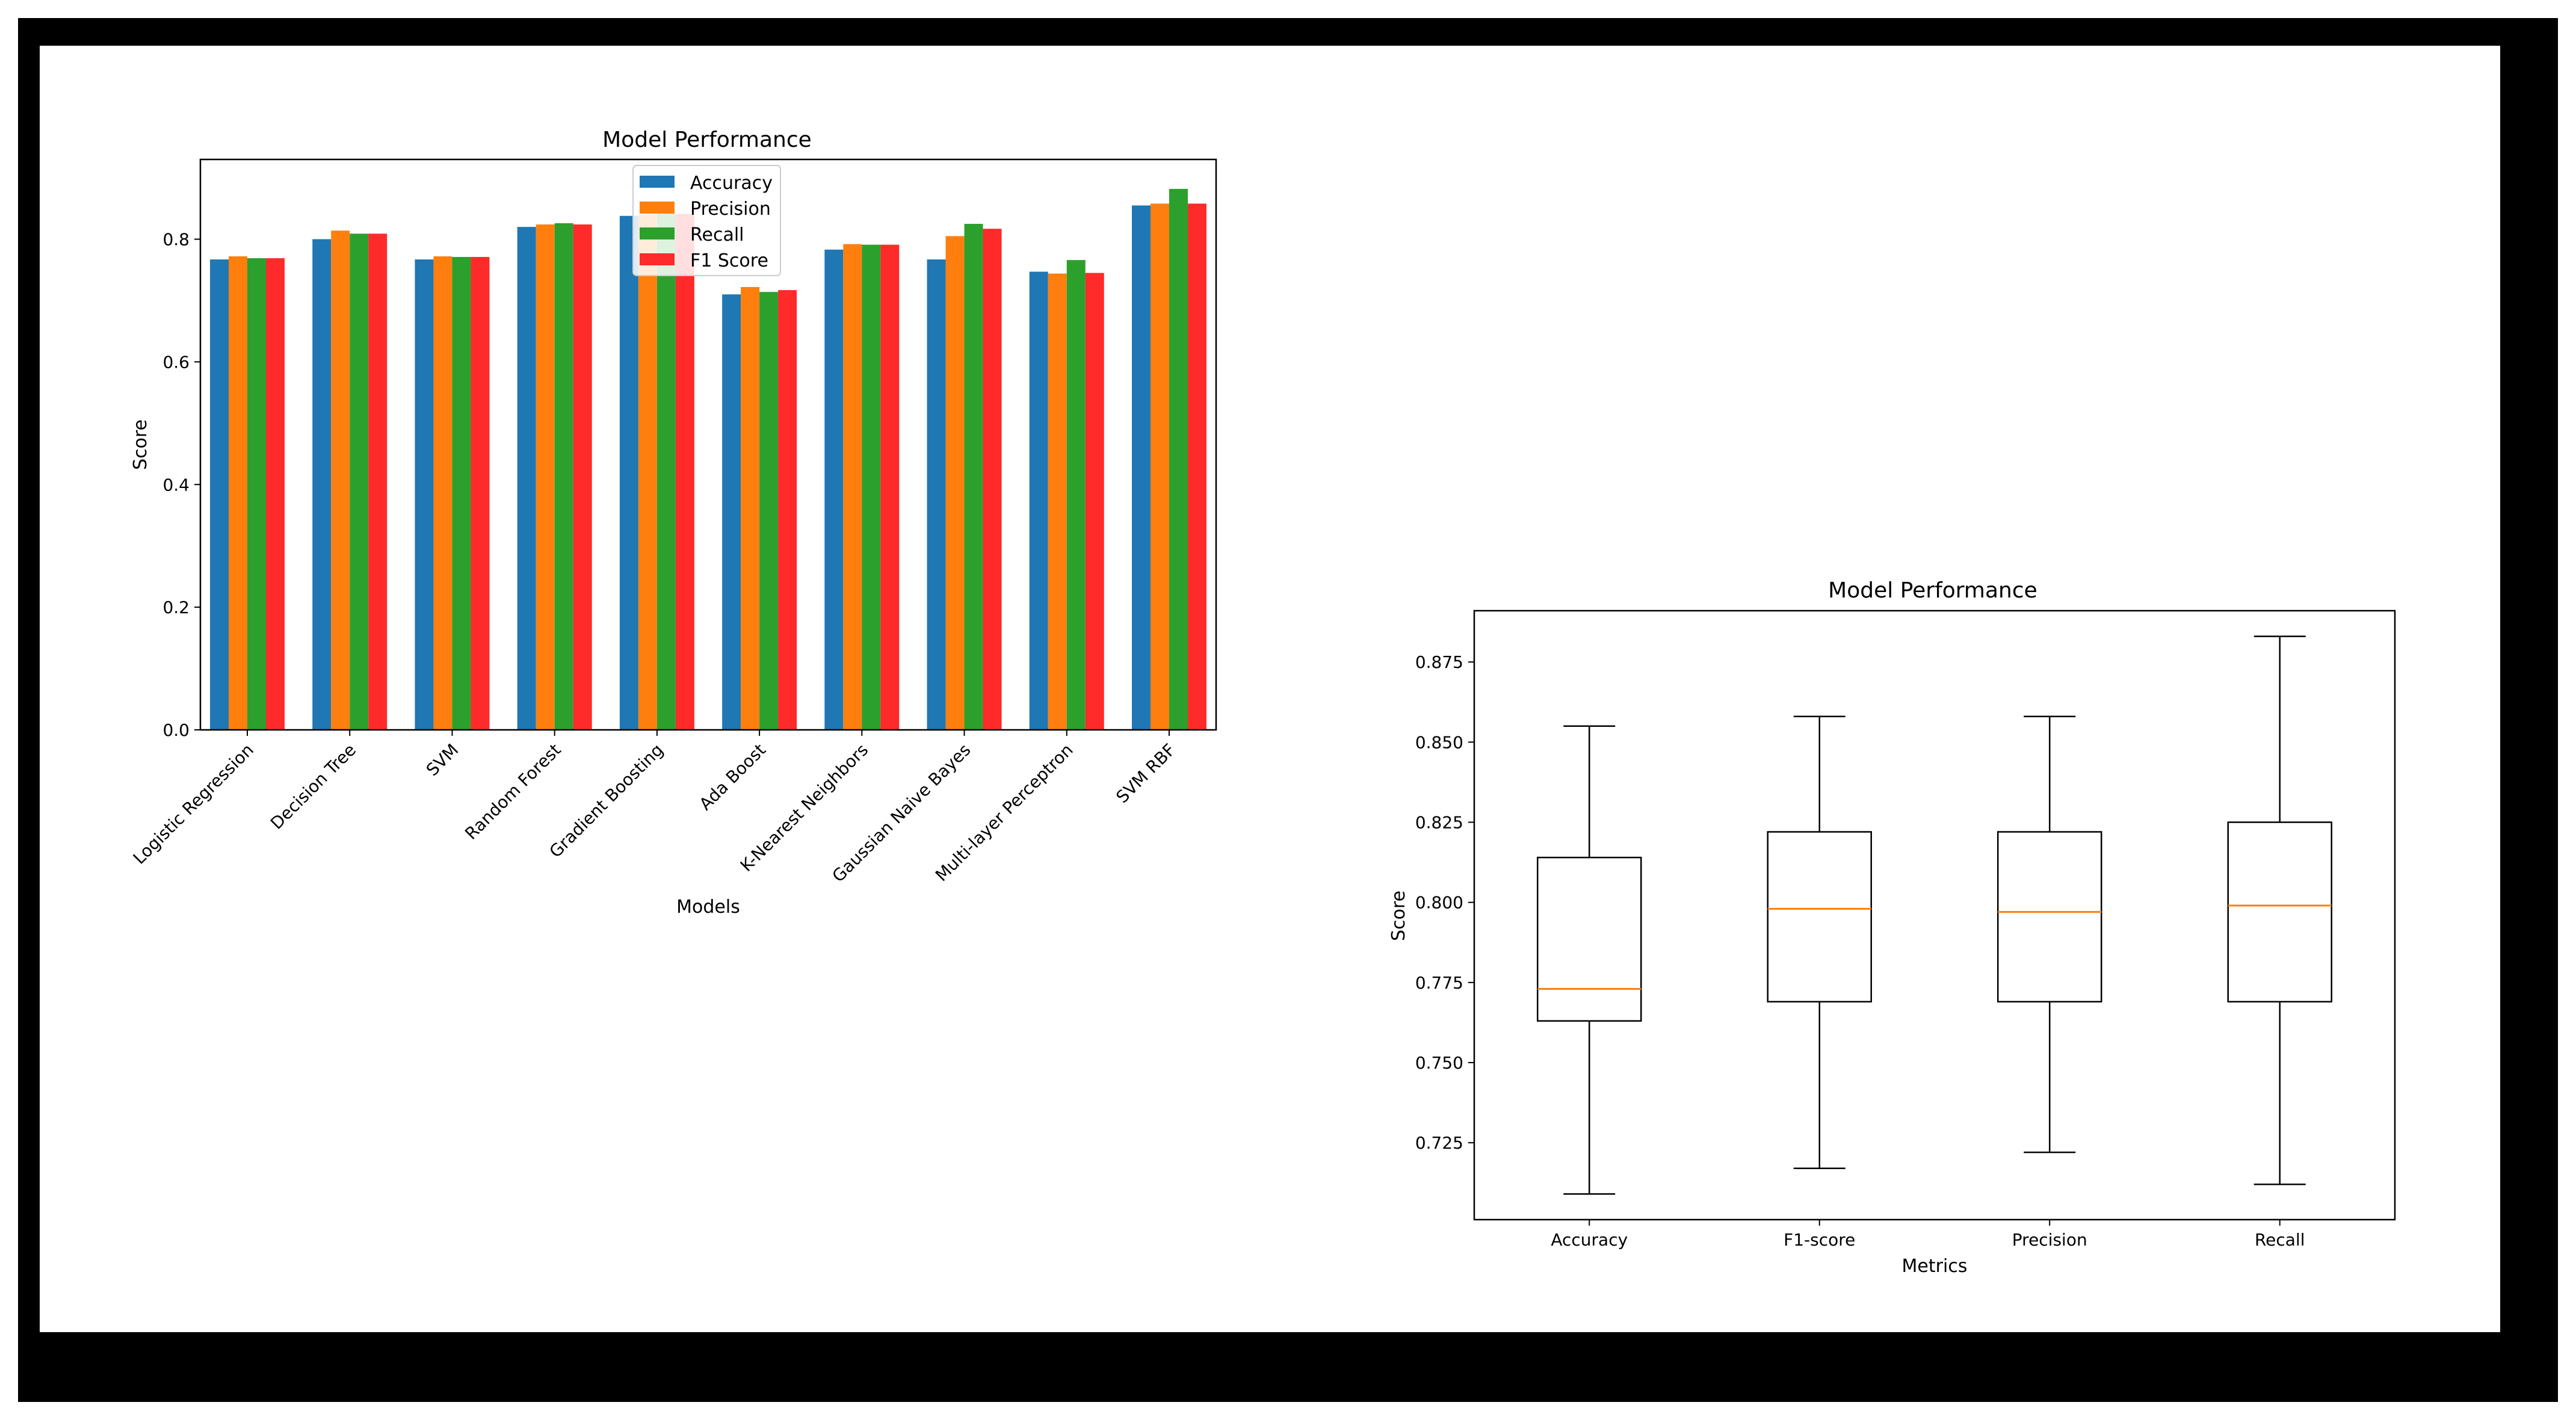 Image resolution: width=2576 pixels, height=1420 pixels. Describe the element at coordinates (730, 209) in the screenshot. I see `legend-label-precision: Precision` at that location.